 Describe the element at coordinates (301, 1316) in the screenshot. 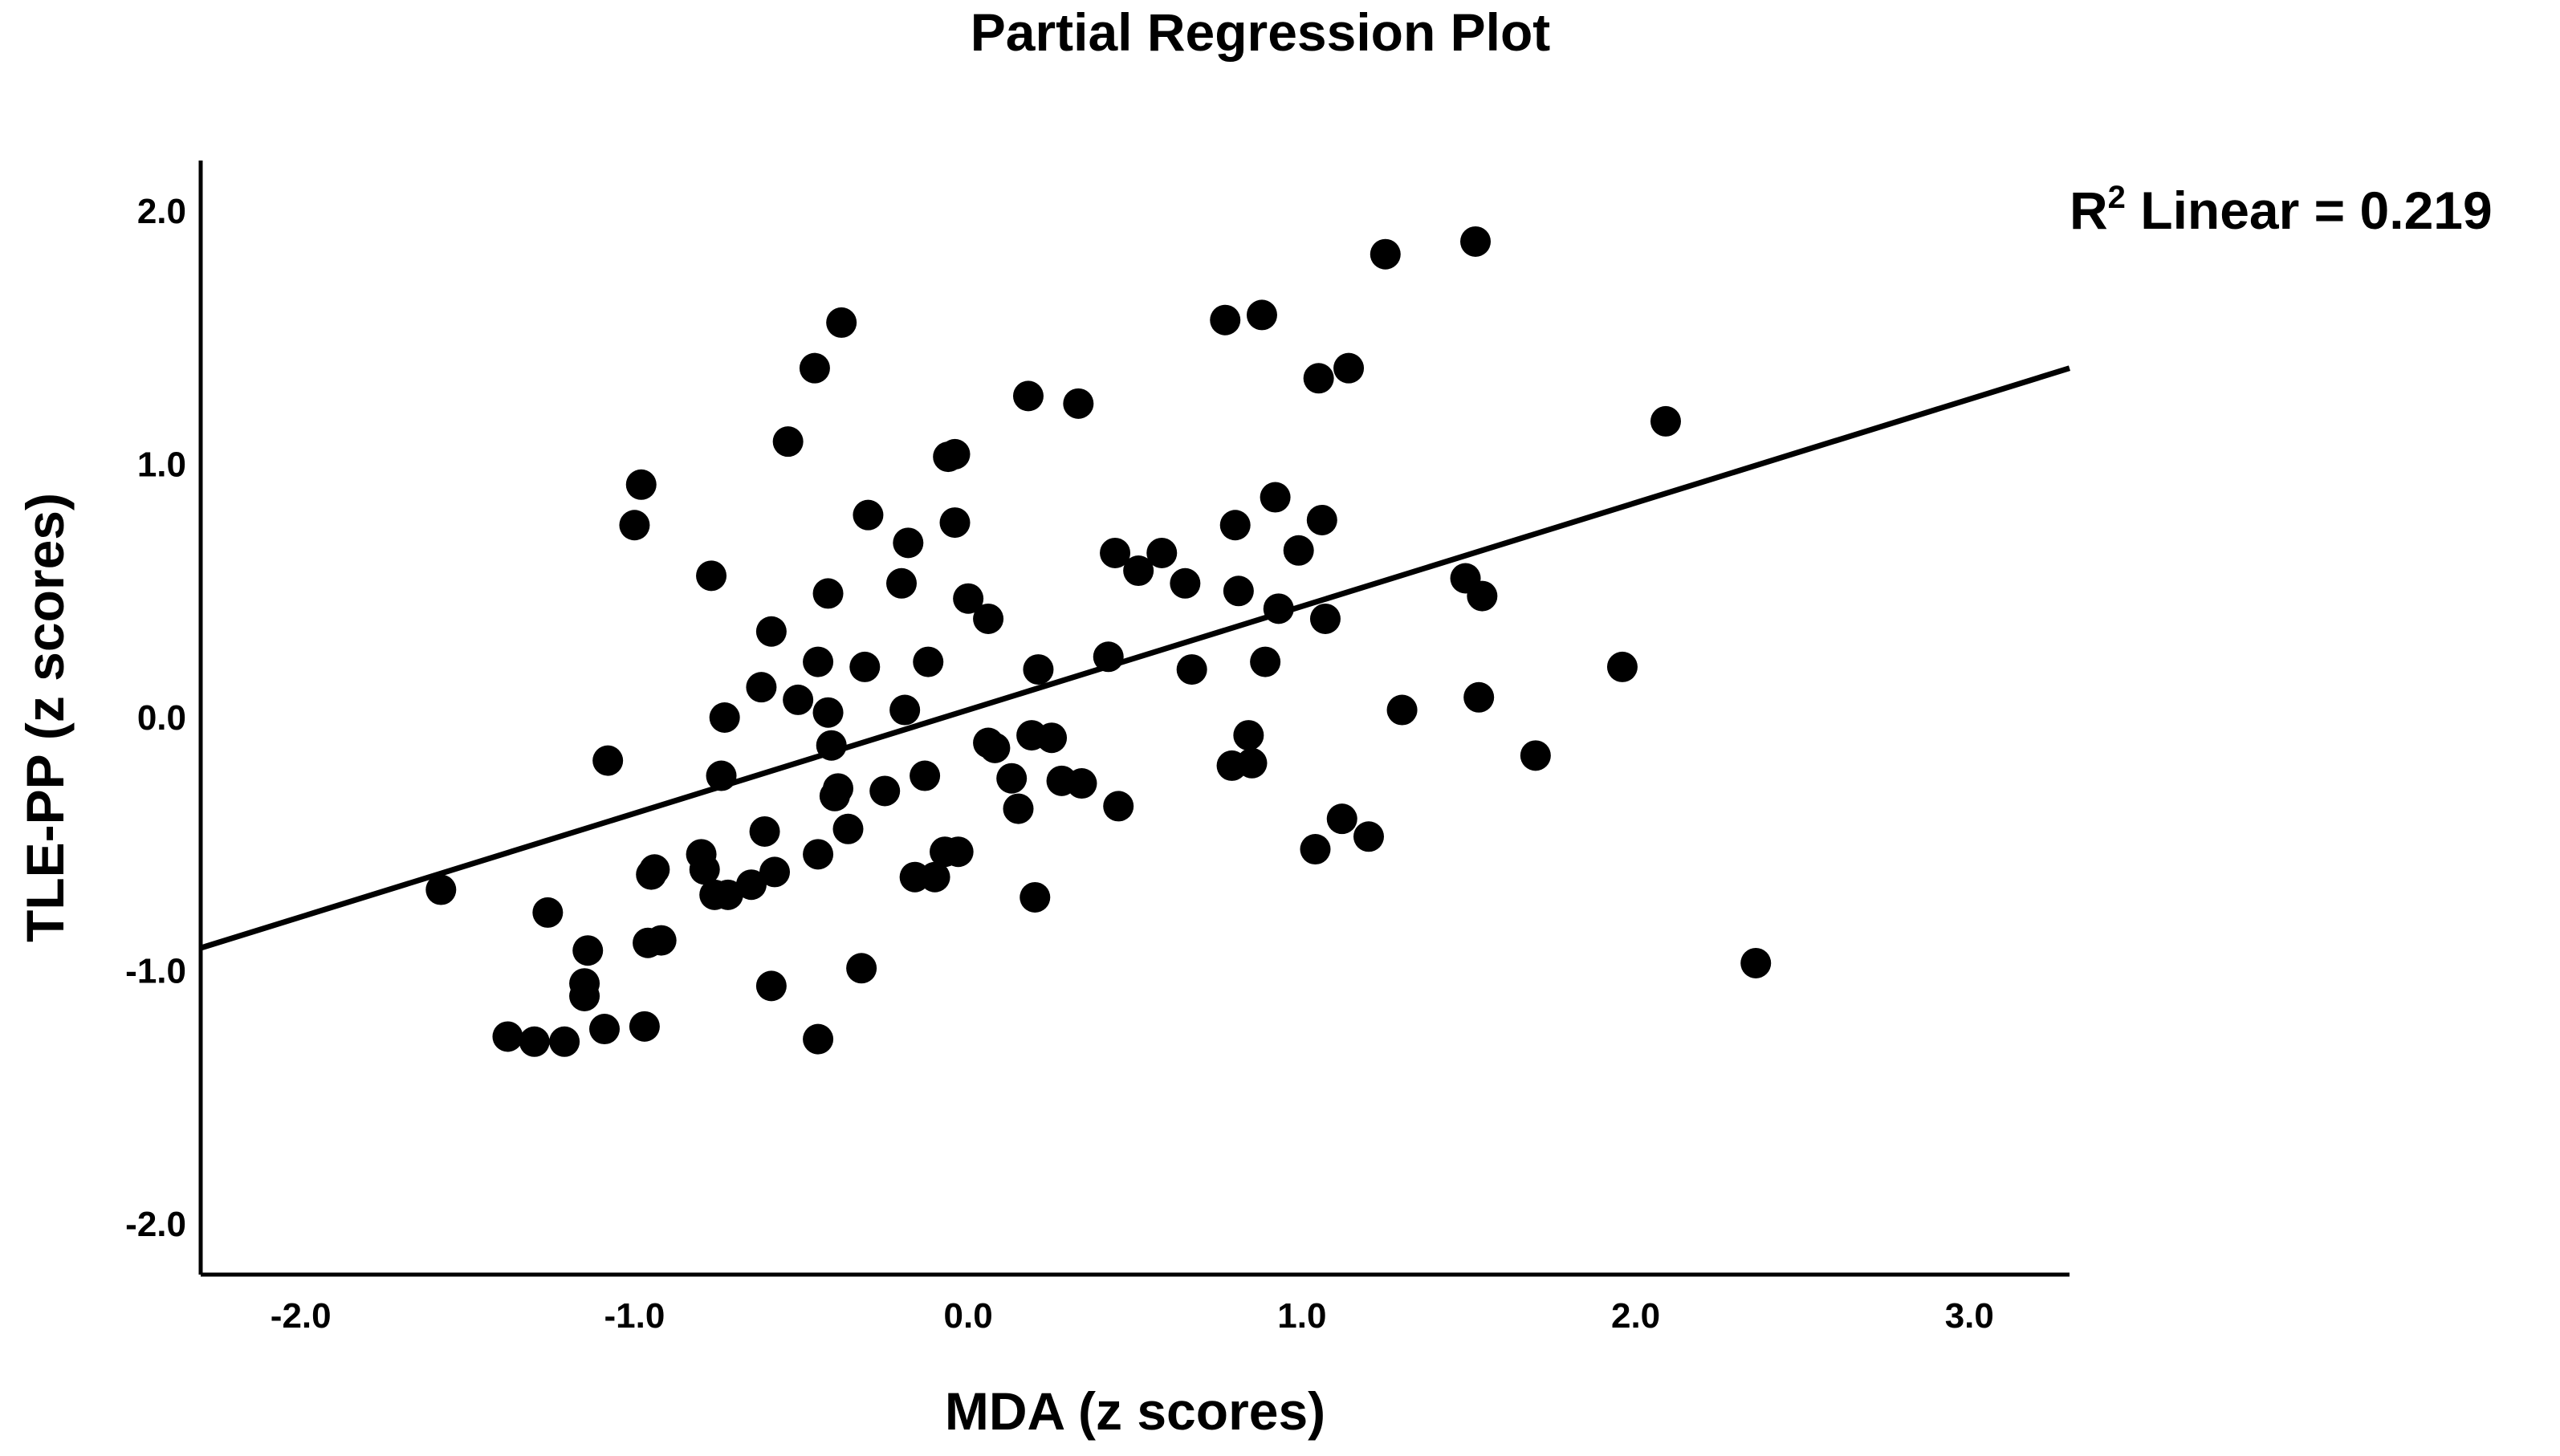

I see `x-tick-label: -2.0` at that location.